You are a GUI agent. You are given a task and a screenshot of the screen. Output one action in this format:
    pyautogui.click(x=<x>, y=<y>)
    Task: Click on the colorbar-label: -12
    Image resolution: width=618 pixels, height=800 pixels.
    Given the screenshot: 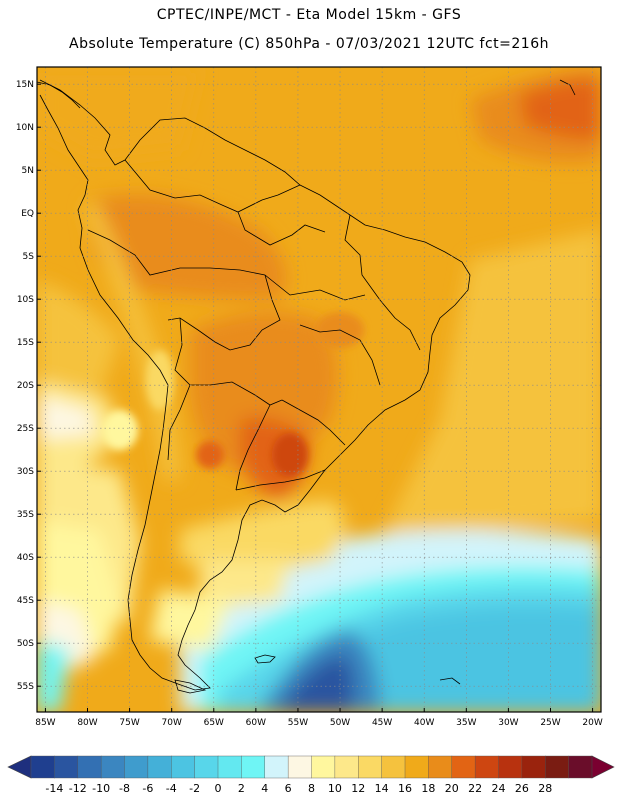 What is the action you would take?
    pyautogui.click(x=78, y=788)
    